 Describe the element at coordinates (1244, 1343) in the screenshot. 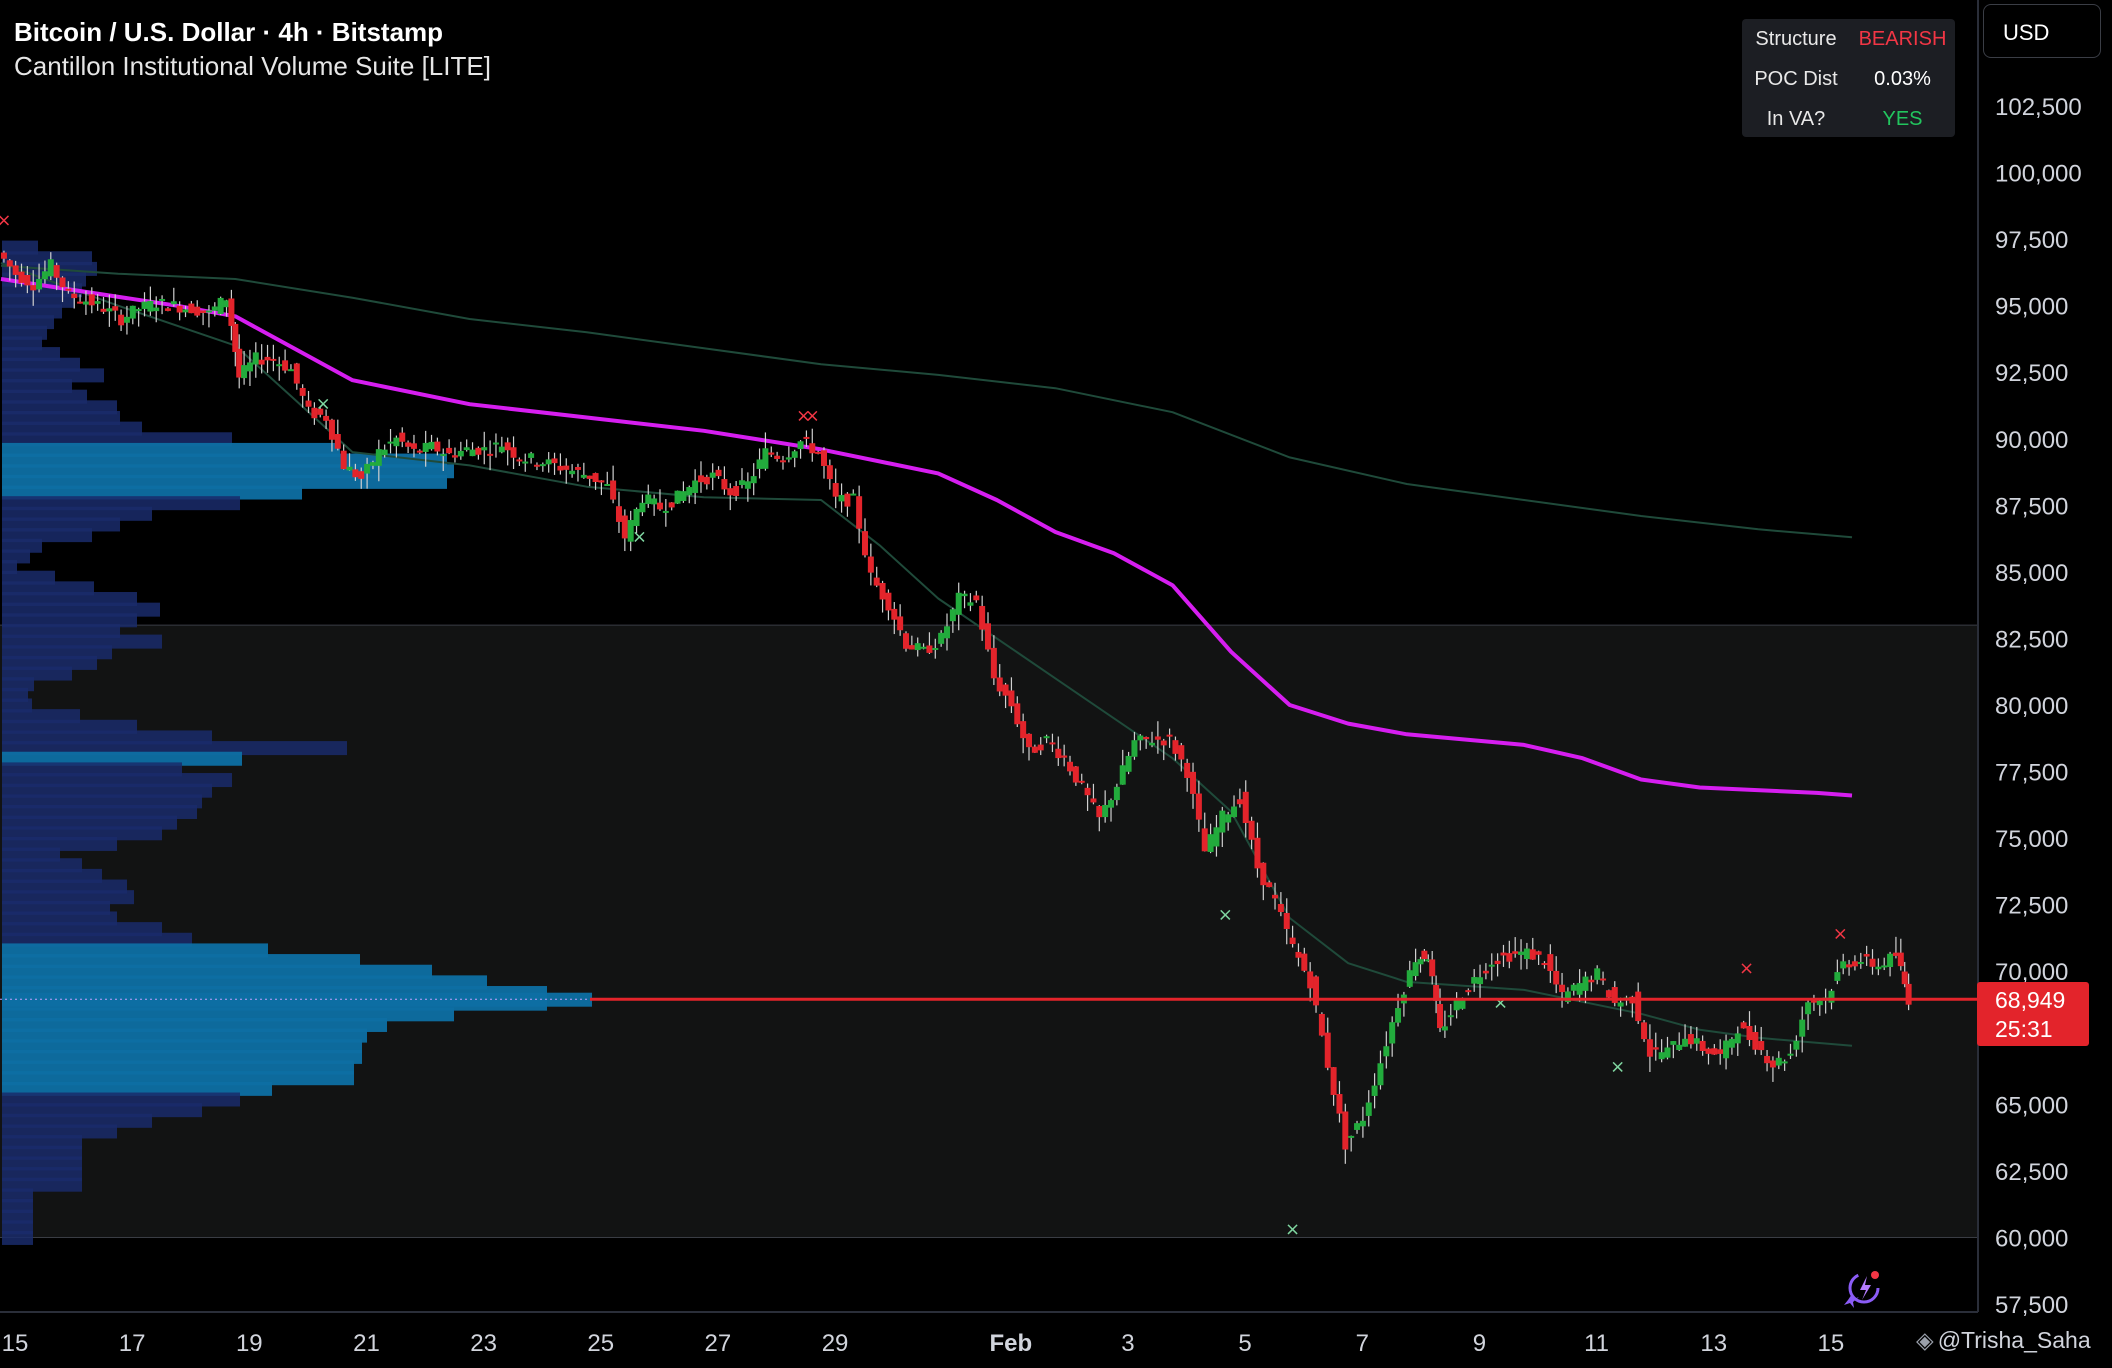

I see `time-axis-label: 5` at that location.